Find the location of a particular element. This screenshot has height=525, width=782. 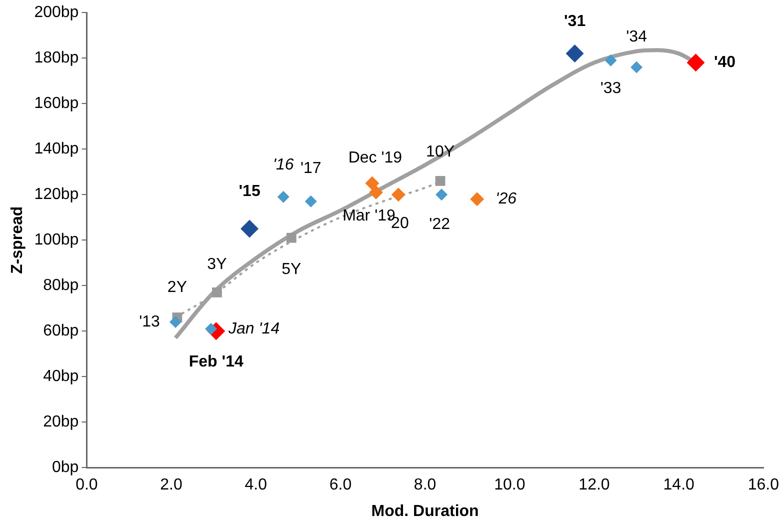

y-tick-label: 180bp is located at coordinates (56, 58).